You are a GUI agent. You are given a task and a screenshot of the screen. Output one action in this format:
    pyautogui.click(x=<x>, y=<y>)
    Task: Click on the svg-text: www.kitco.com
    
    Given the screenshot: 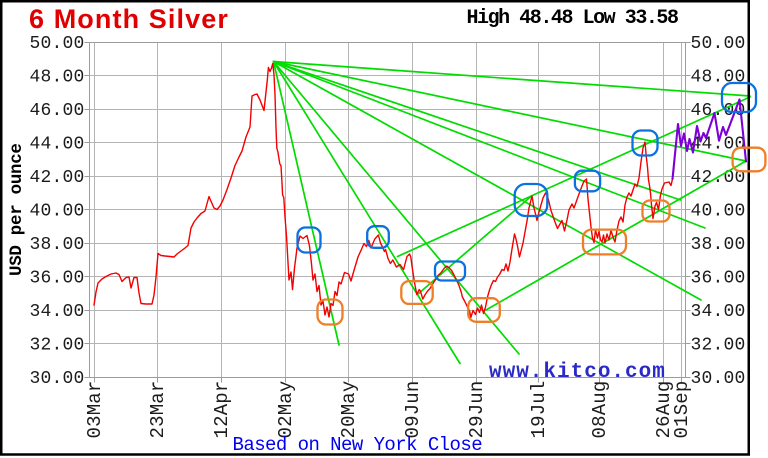 What is the action you would take?
    pyautogui.click(x=577, y=372)
    